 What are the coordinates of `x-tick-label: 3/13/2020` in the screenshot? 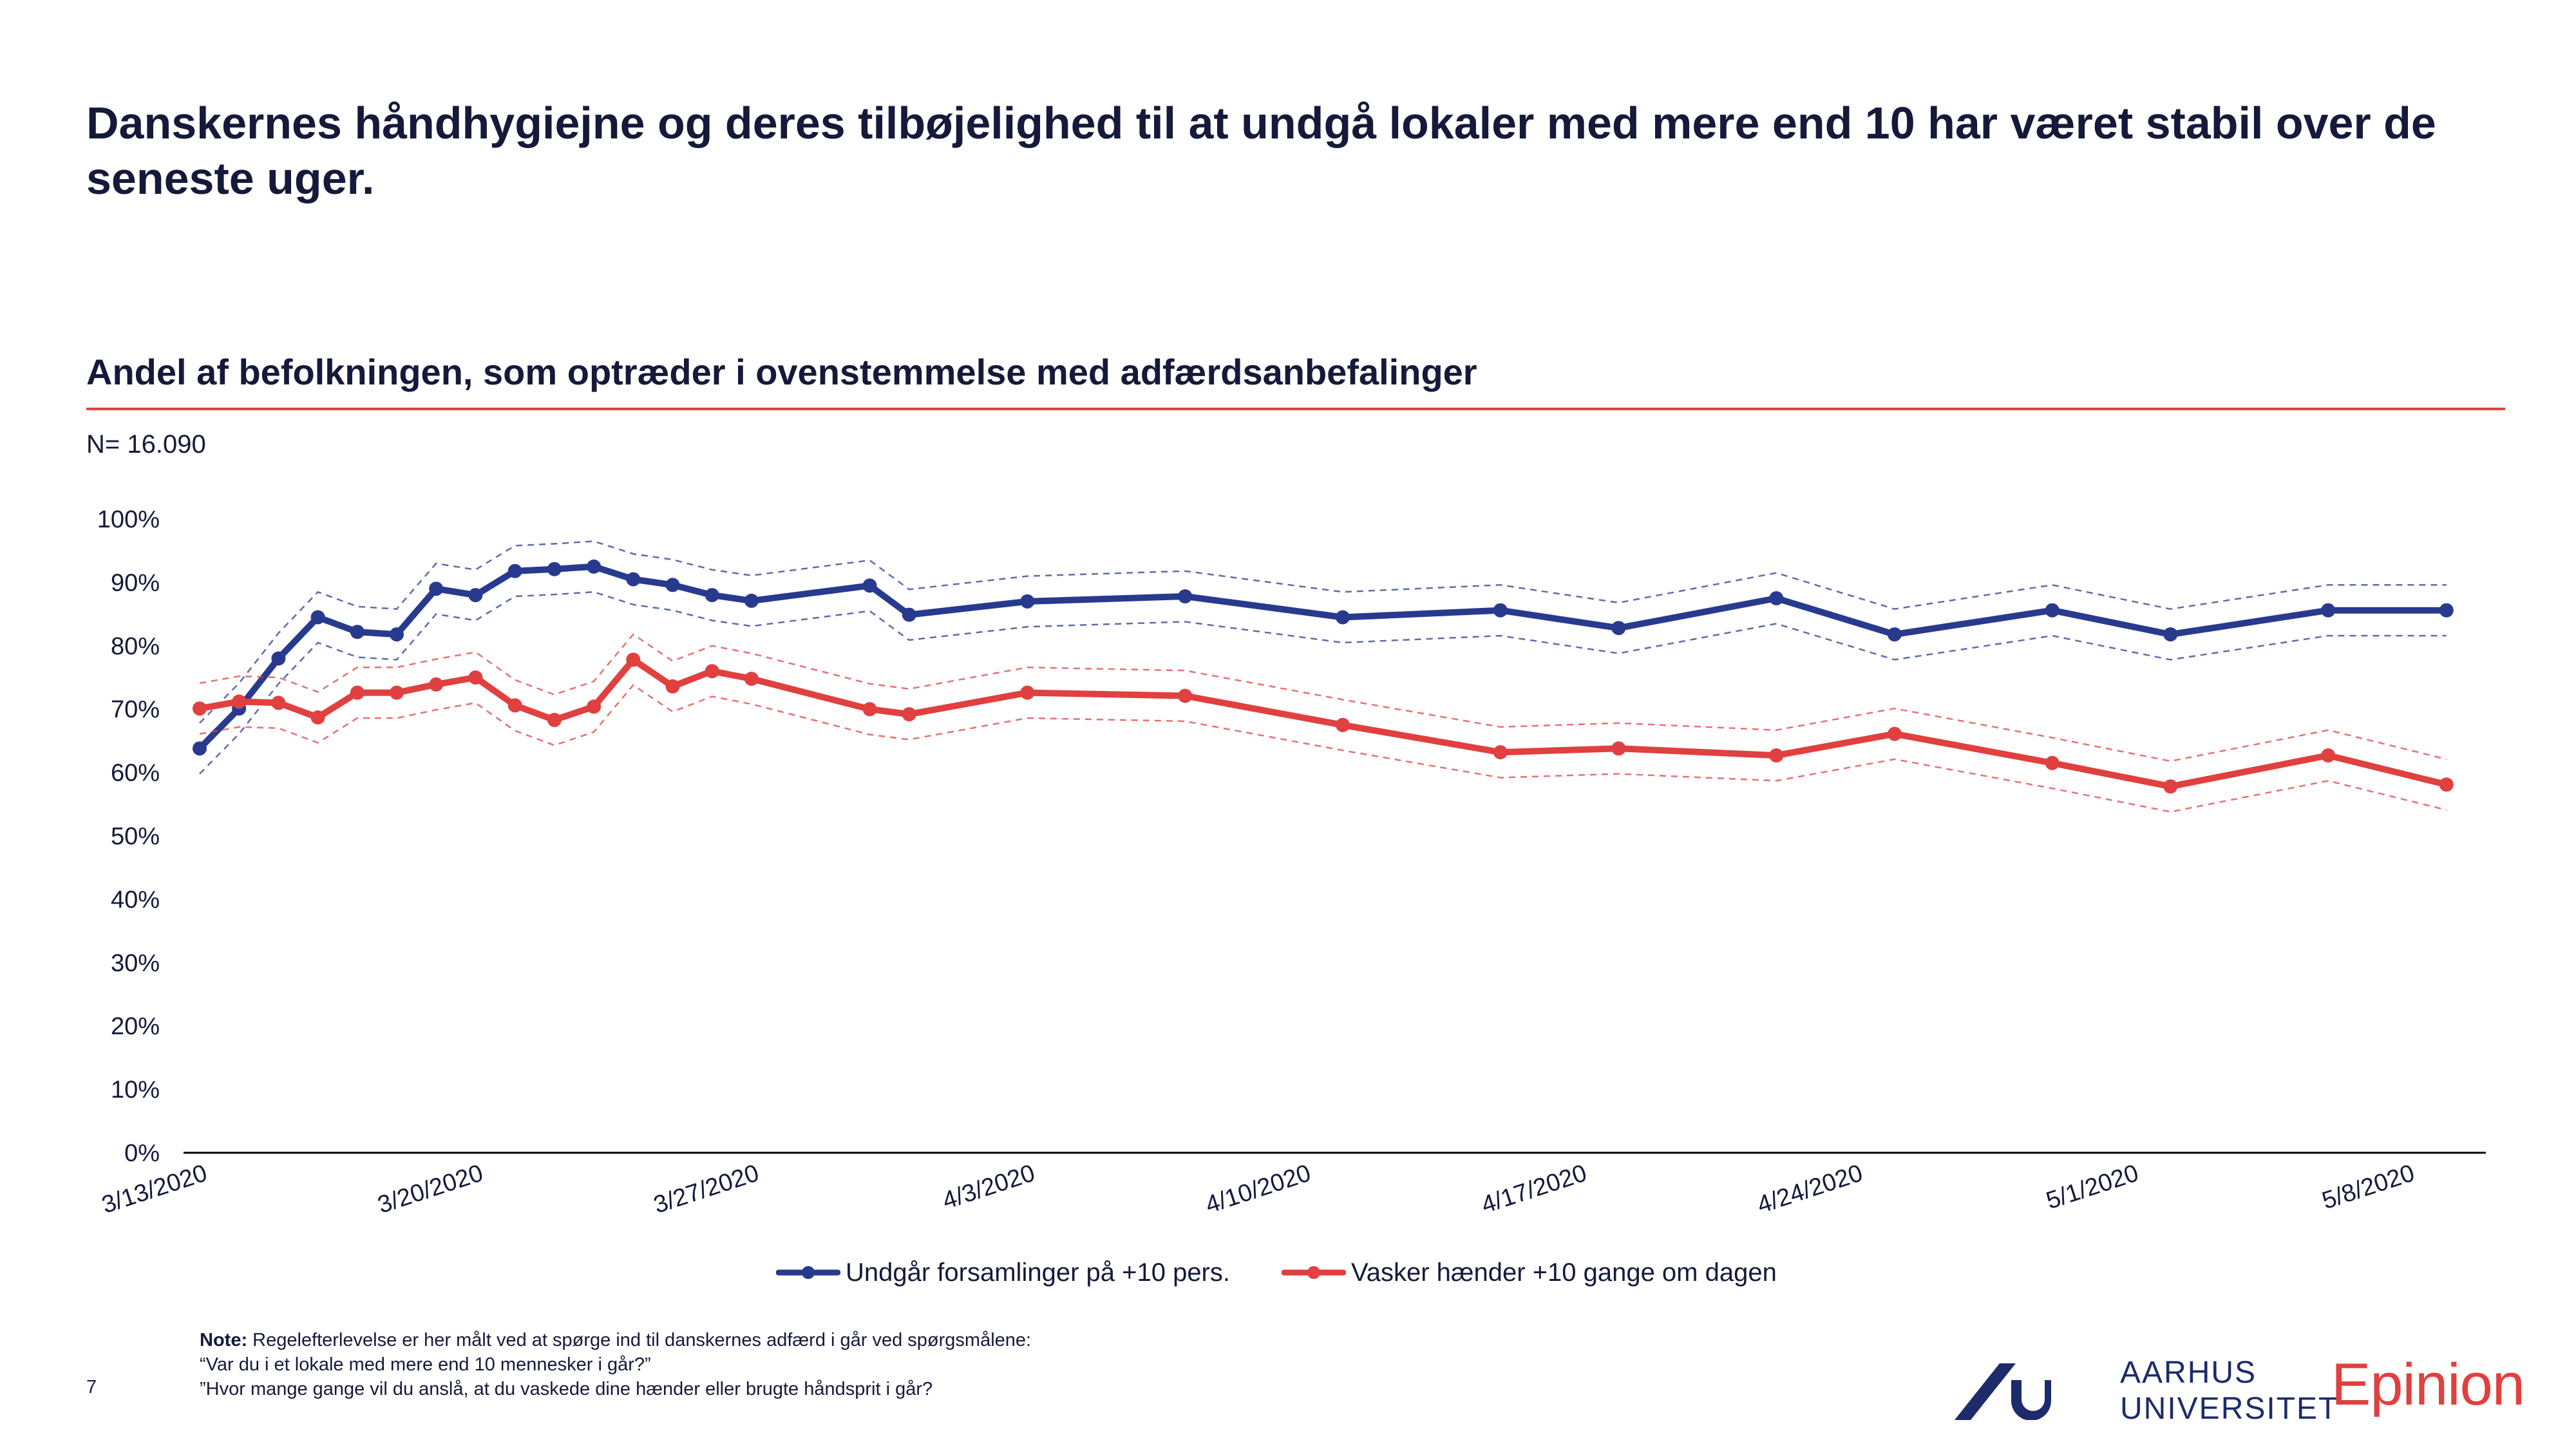 It's located at (155, 1189).